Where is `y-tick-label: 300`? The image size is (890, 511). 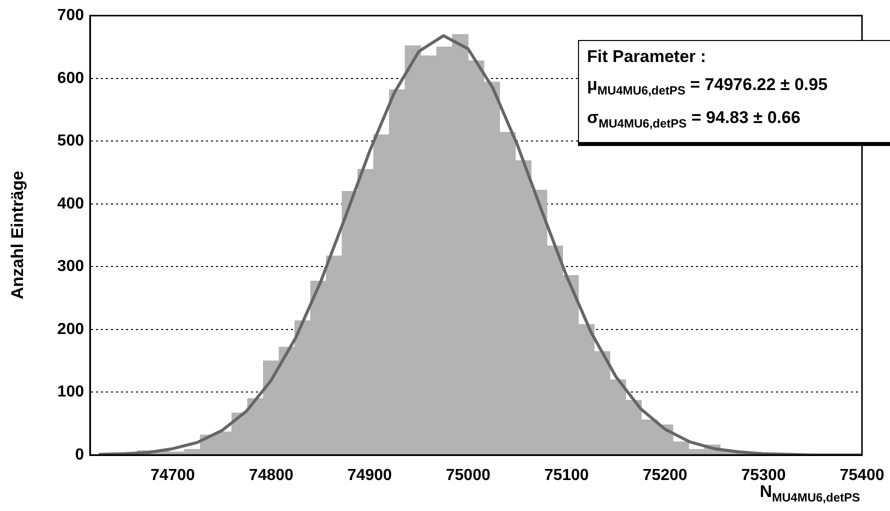
y-tick-label: 300 is located at coordinates (70, 267).